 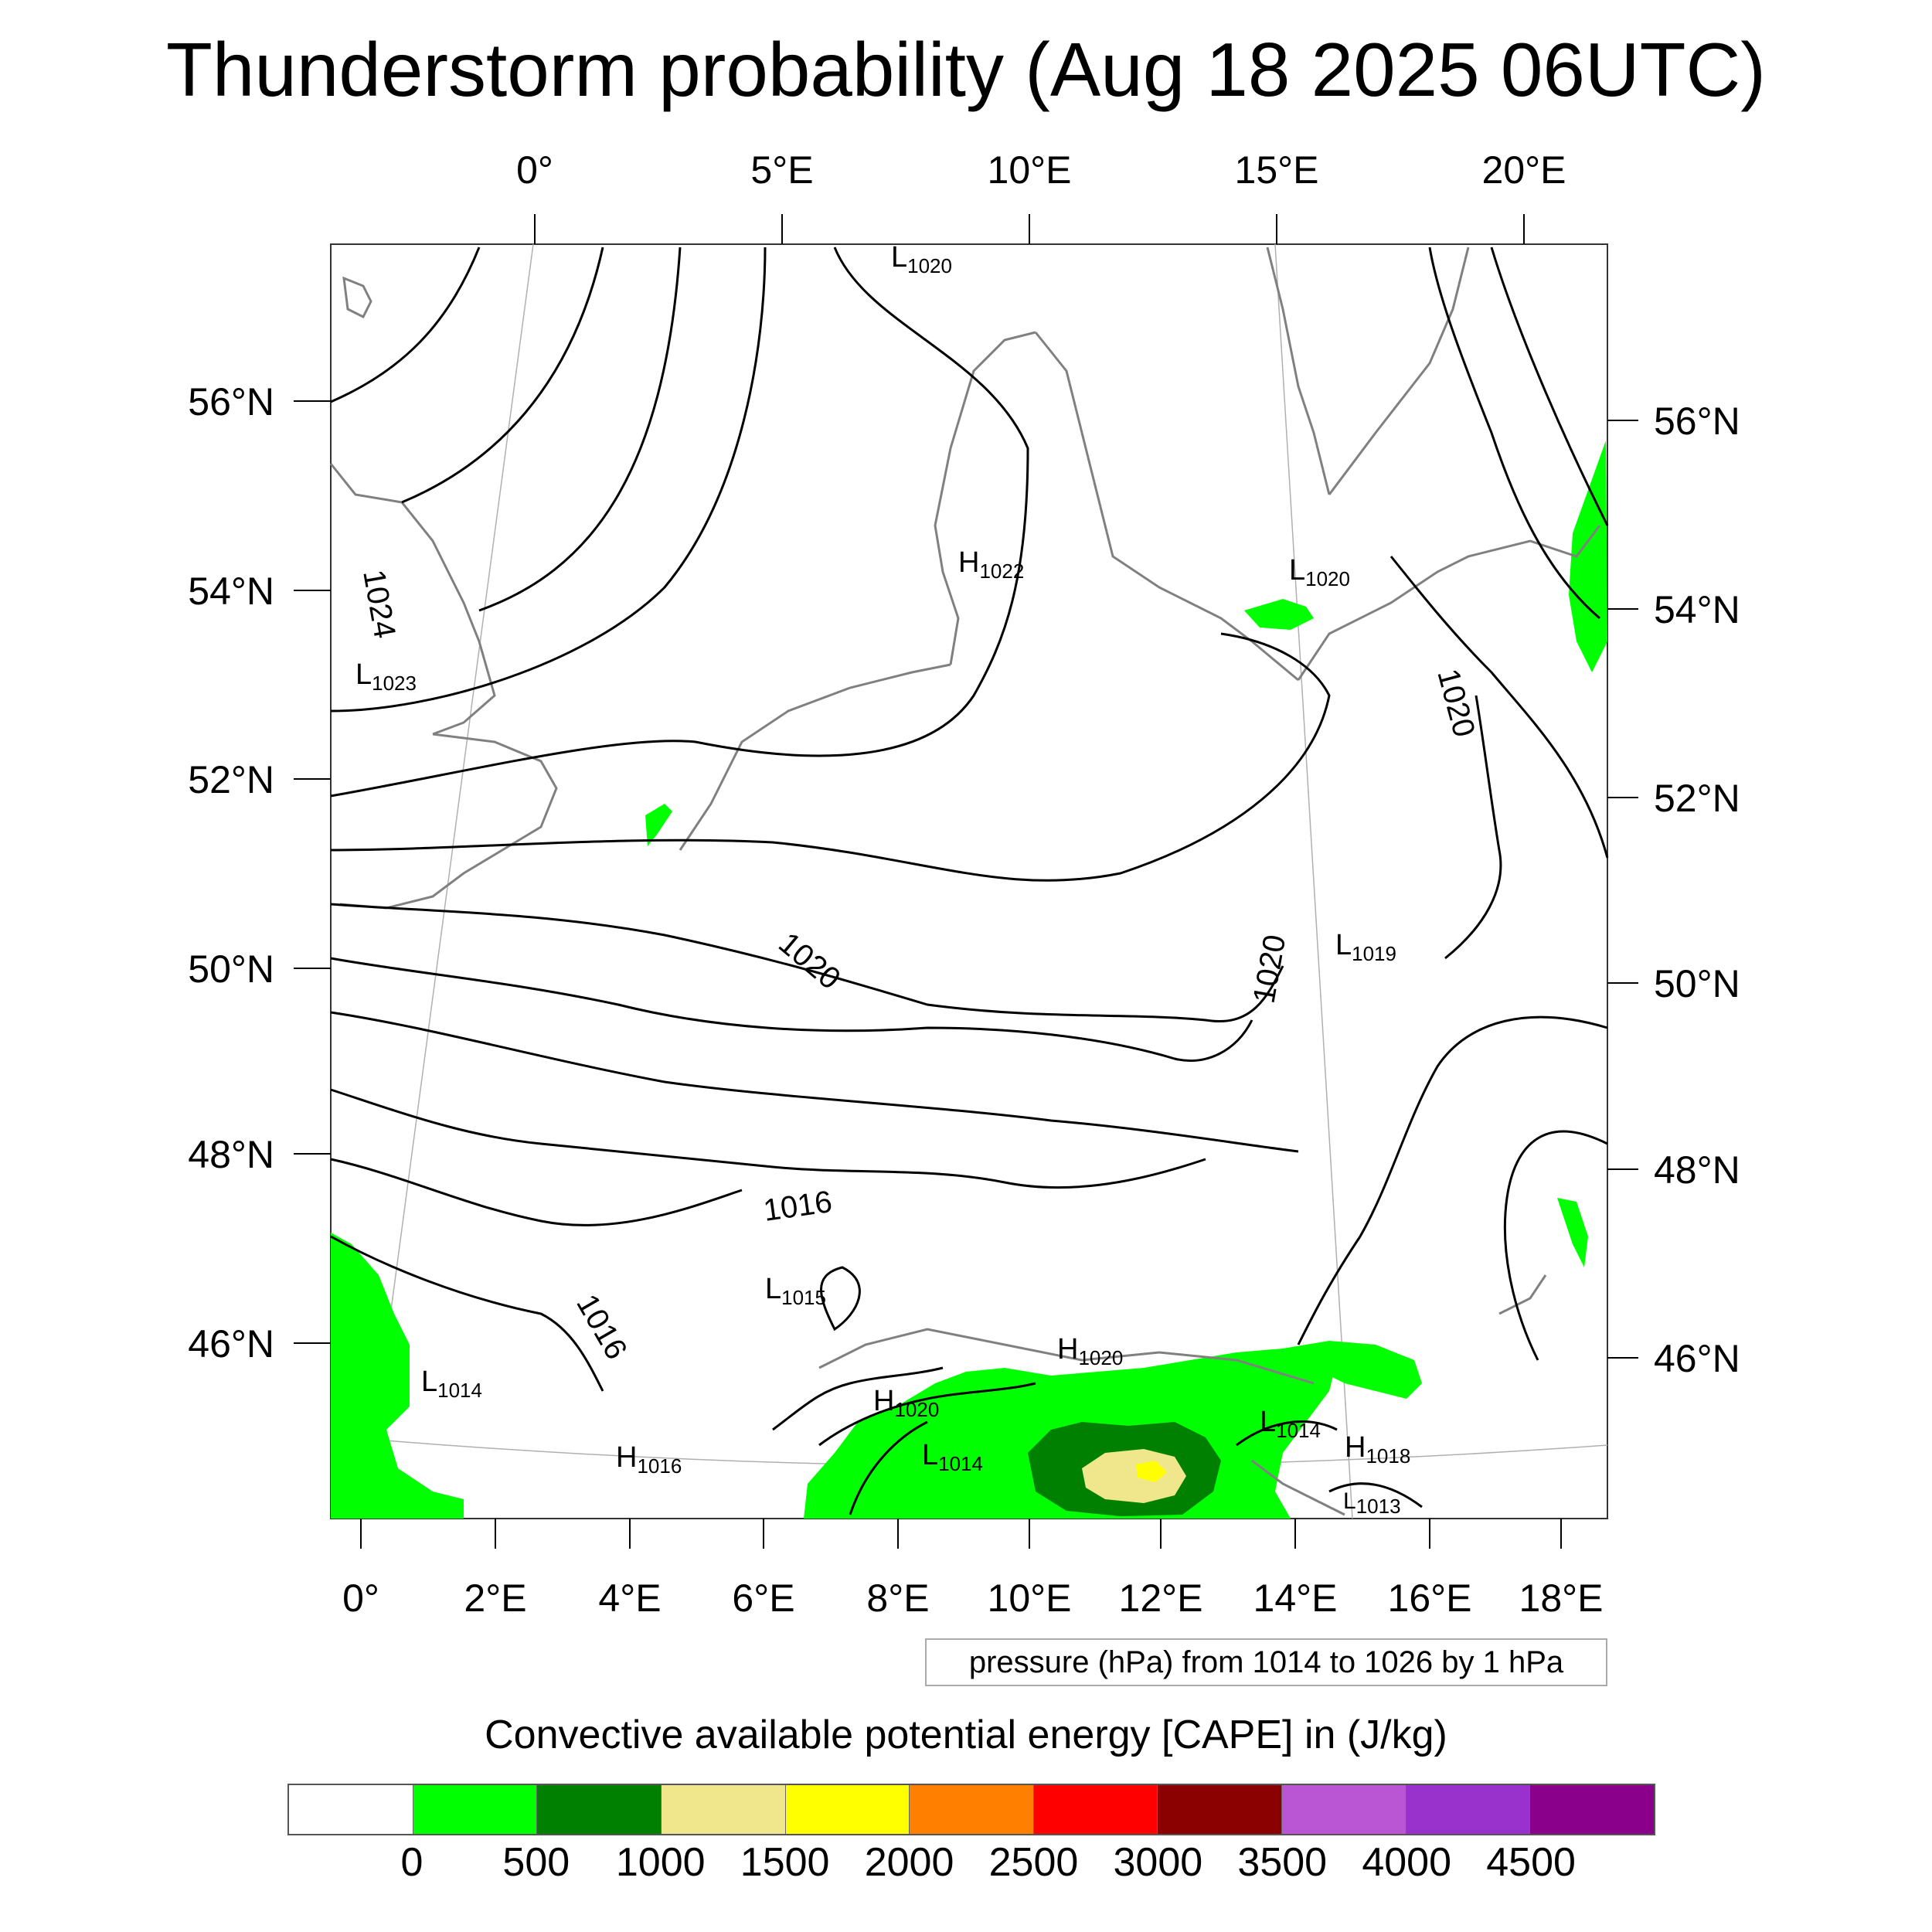 I want to click on top-lon-label: 0°, so click(x=535, y=170).